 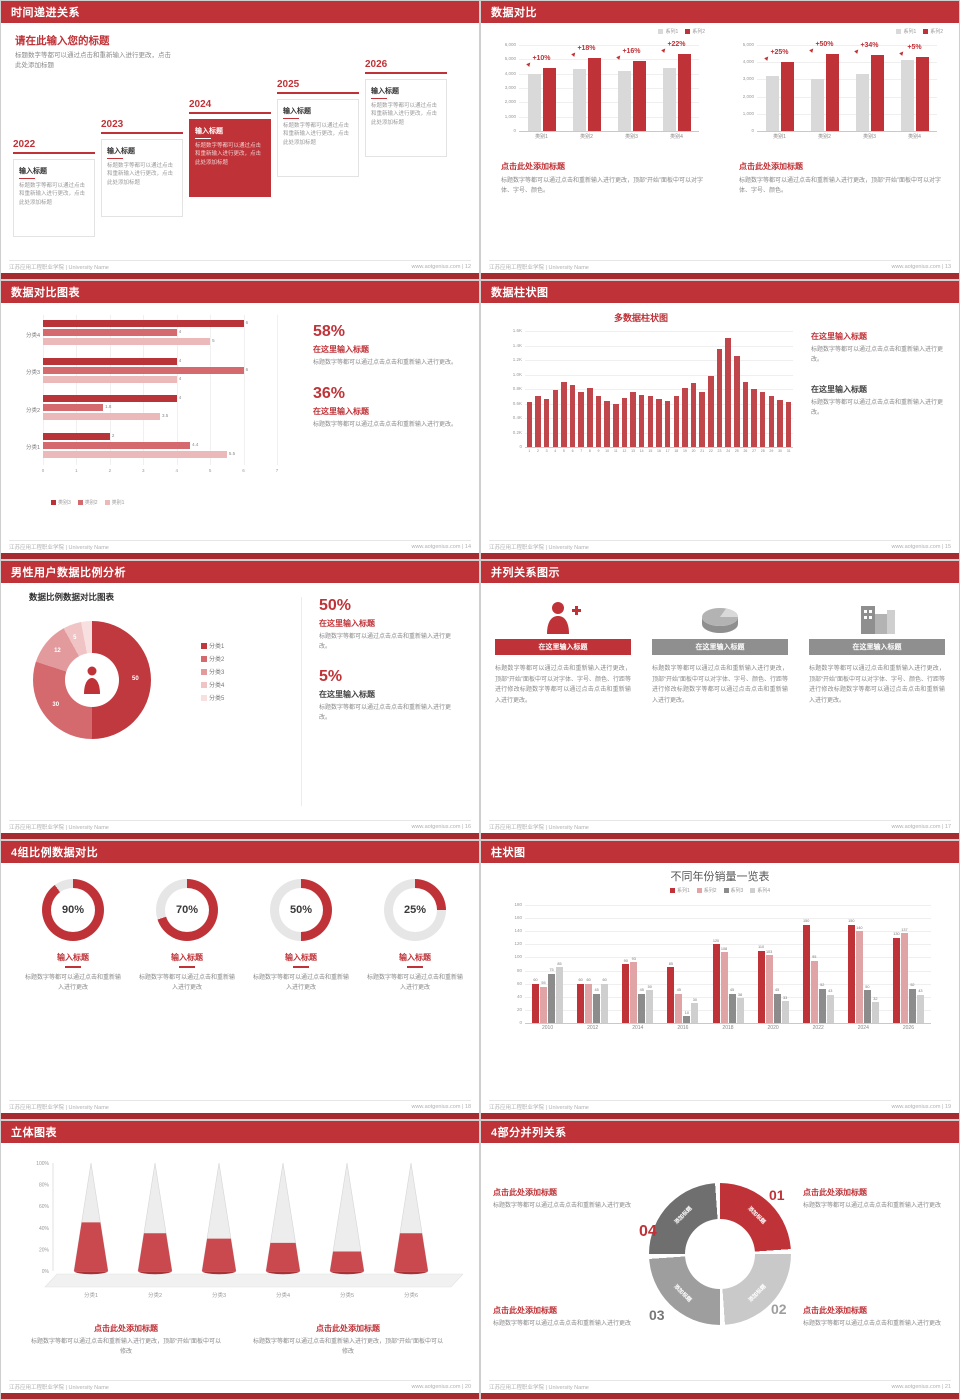 What do you see at coordinates (525, 1310) in the screenshot?
I see `block-title: 点击此处添加标题` at bounding box center [525, 1310].